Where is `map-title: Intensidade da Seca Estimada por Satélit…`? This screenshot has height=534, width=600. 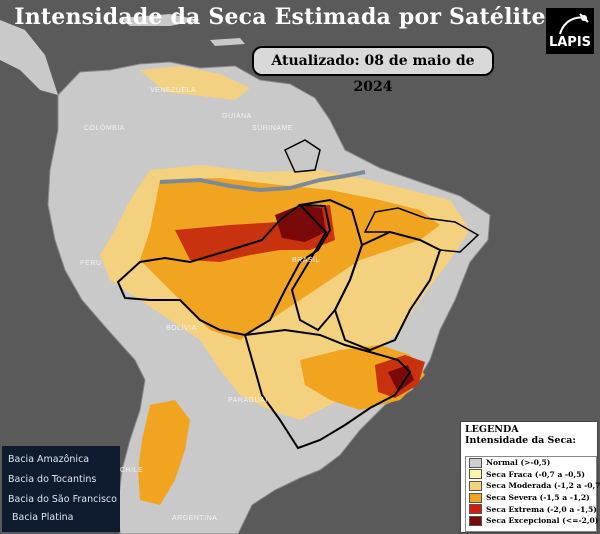 map-title: Intensidade da Seca Estimada por Satélit… is located at coordinates (280, 17).